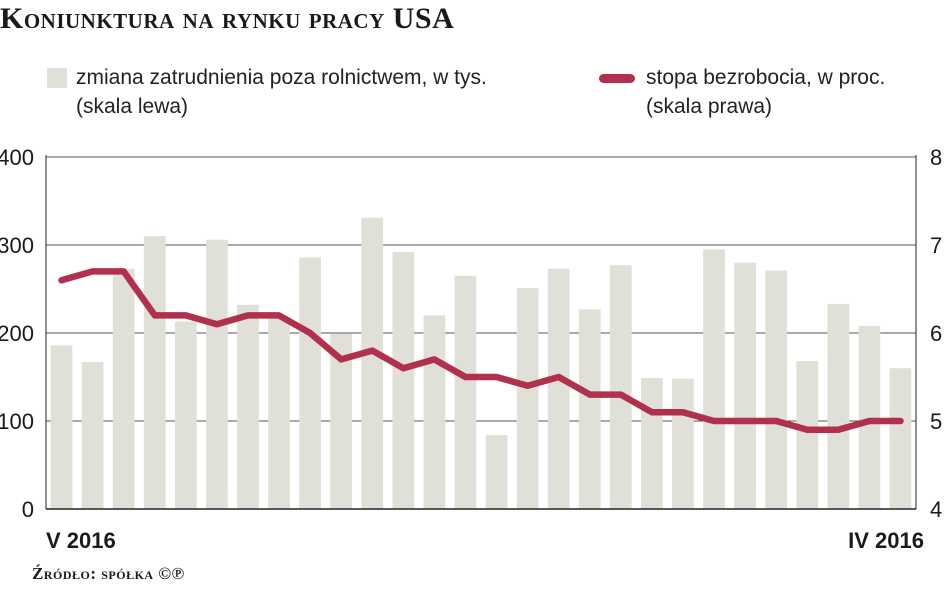 Image resolution: width=948 pixels, height=593 pixels. I want to click on x-end-label: IV 2016, so click(886, 540).